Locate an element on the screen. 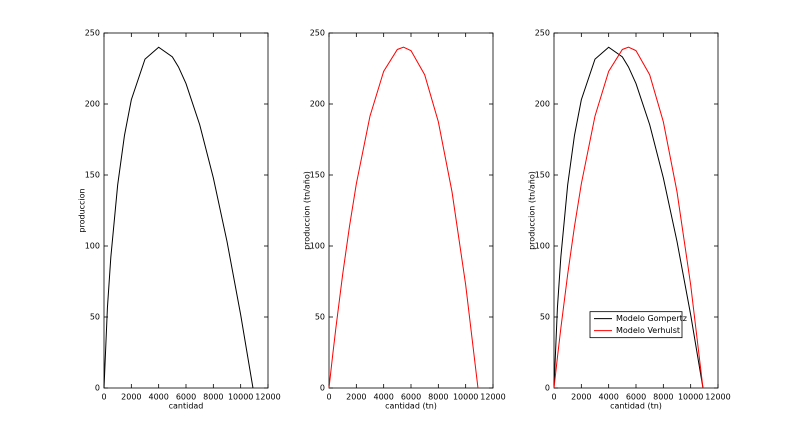 The image size is (800, 436). legend: Modelo Gompertz Modelo Verhulst is located at coordinates (638, 325).